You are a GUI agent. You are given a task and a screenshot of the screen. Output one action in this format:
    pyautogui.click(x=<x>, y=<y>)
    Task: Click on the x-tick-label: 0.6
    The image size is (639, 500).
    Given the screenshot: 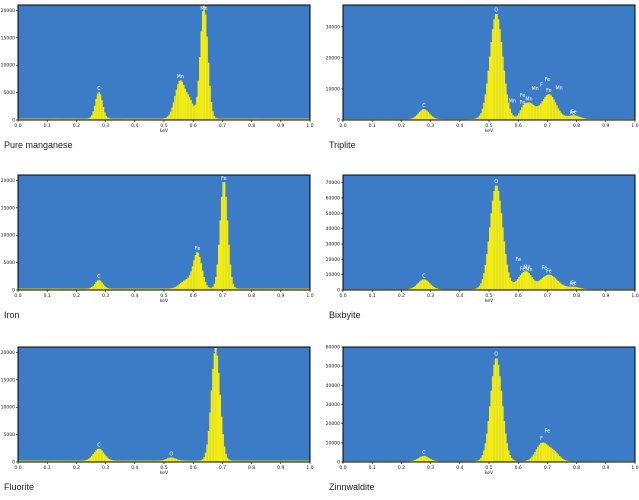 What is the action you would take?
    pyautogui.click(x=518, y=468)
    